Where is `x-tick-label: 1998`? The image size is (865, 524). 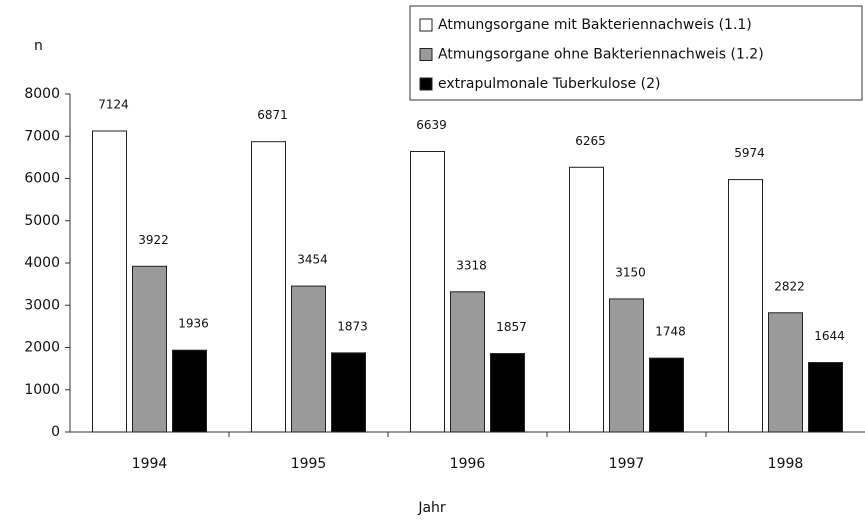 x-tick-label: 1998 is located at coordinates (786, 464).